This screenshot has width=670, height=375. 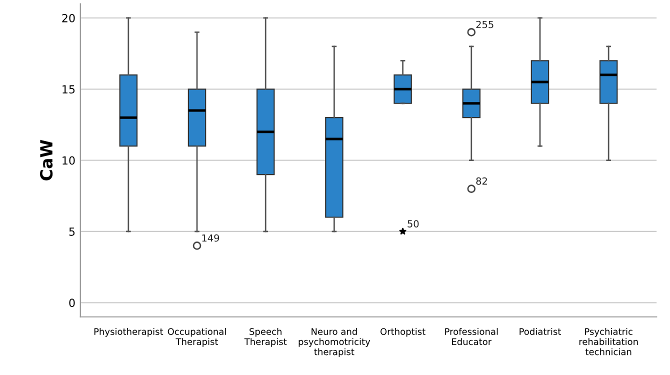 I want to click on x-tick-label: Physiotherapist, so click(x=129, y=332).